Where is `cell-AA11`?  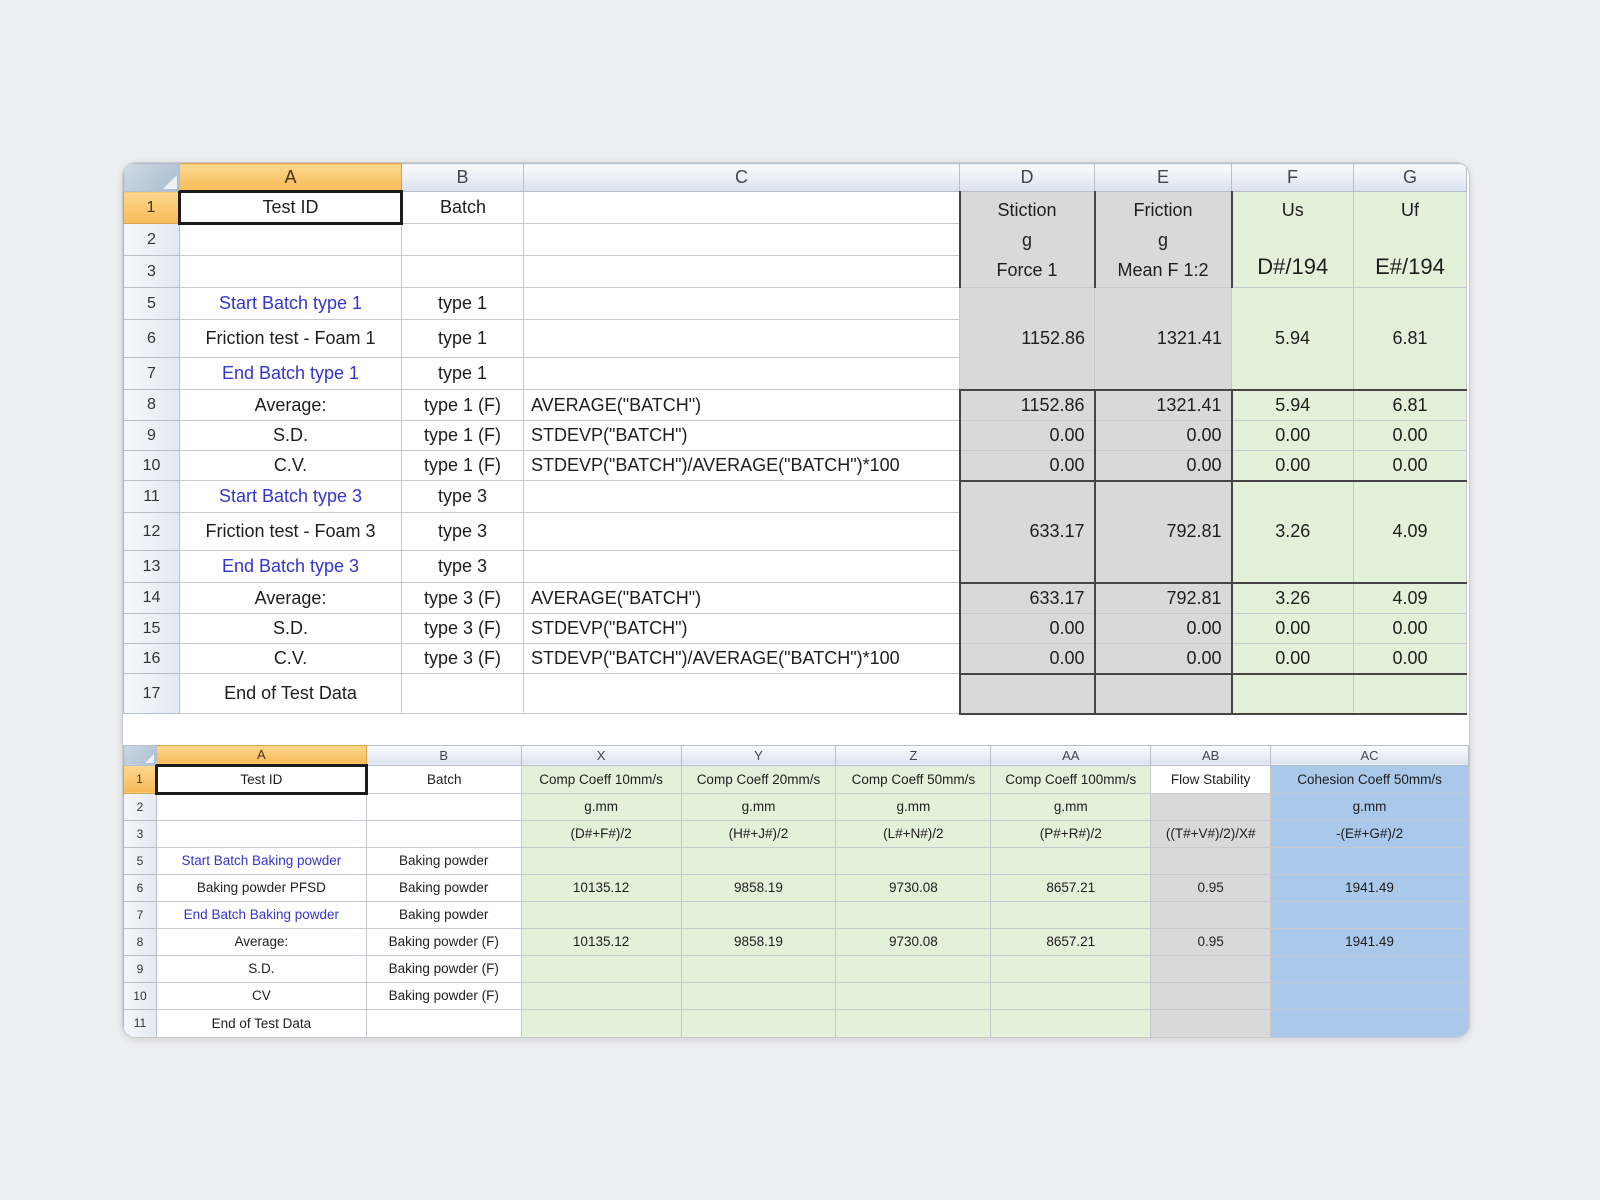
cell-AA11 is located at coordinates (1071, 1022).